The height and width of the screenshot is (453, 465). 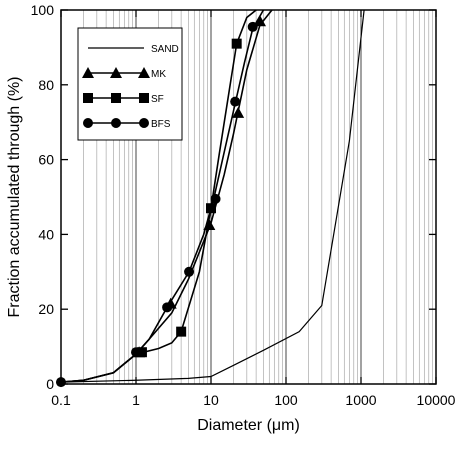 What do you see at coordinates (50, 384) in the screenshot?
I see `y-tick-label: 0` at bounding box center [50, 384].